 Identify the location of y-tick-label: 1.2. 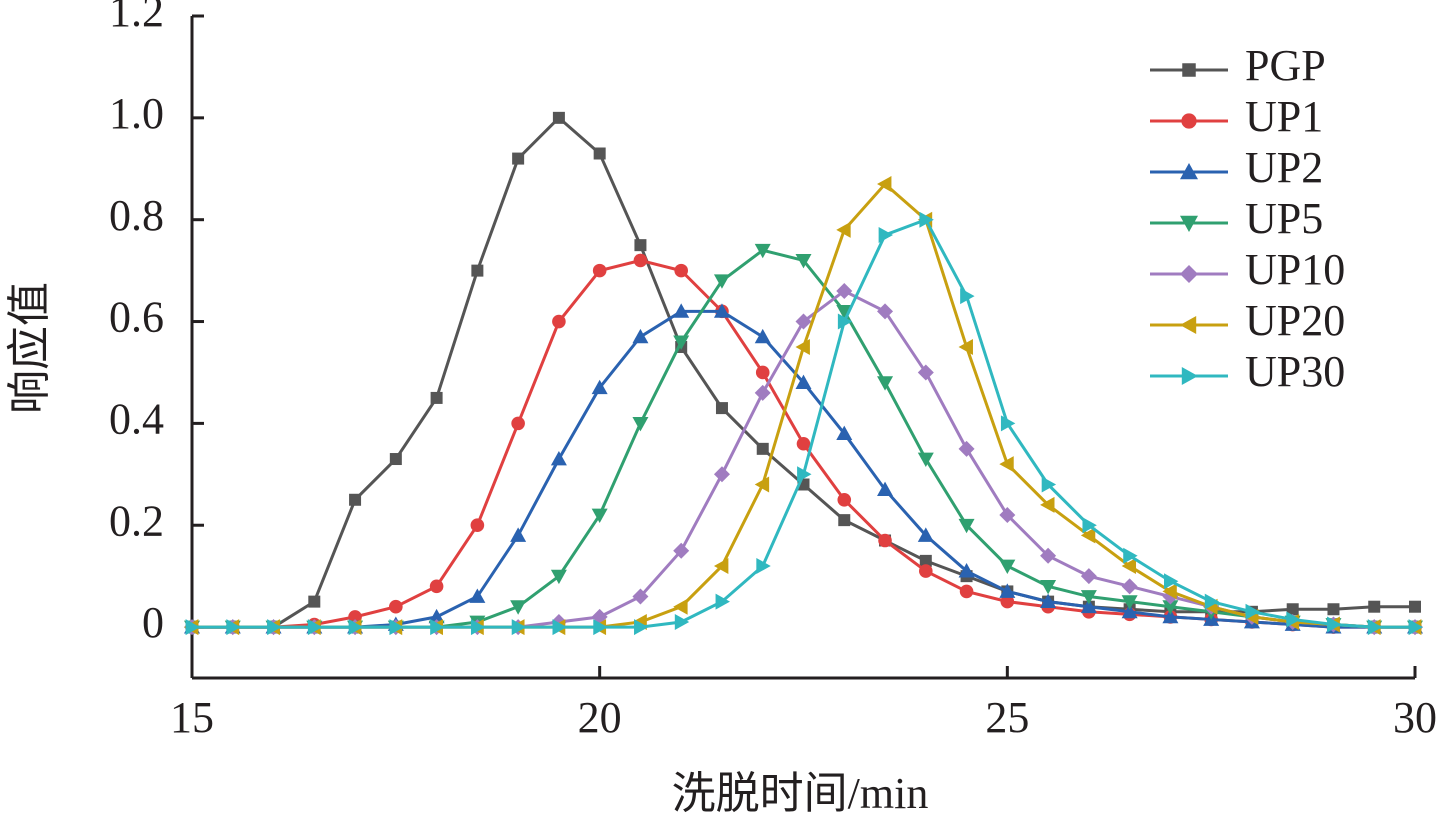
(136, 18).